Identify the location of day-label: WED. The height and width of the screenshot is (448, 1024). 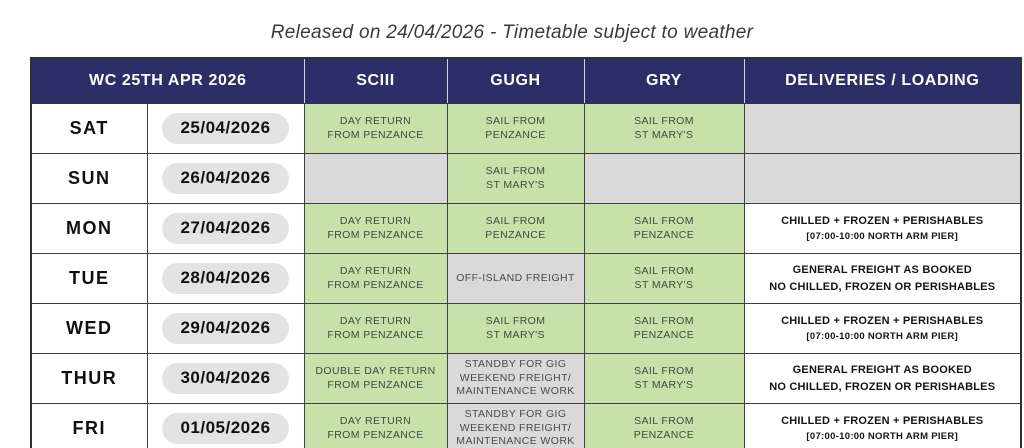
(89, 328).